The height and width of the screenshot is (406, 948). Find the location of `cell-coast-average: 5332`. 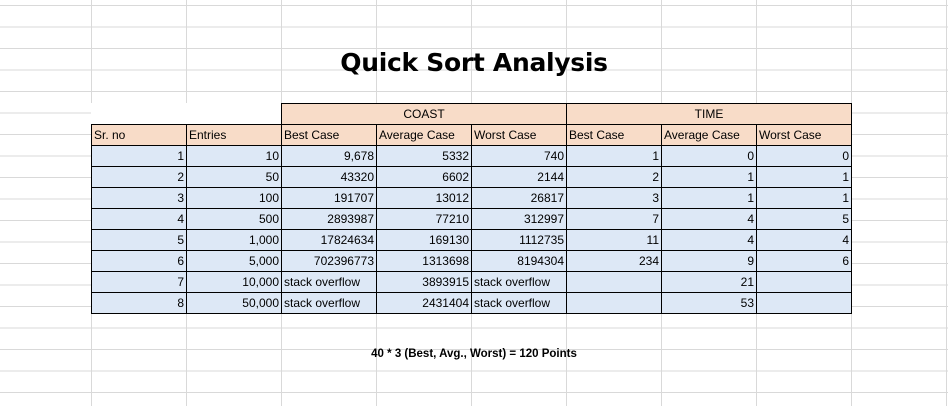

cell-coast-average: 5332 is located at coordinates (424, 156).